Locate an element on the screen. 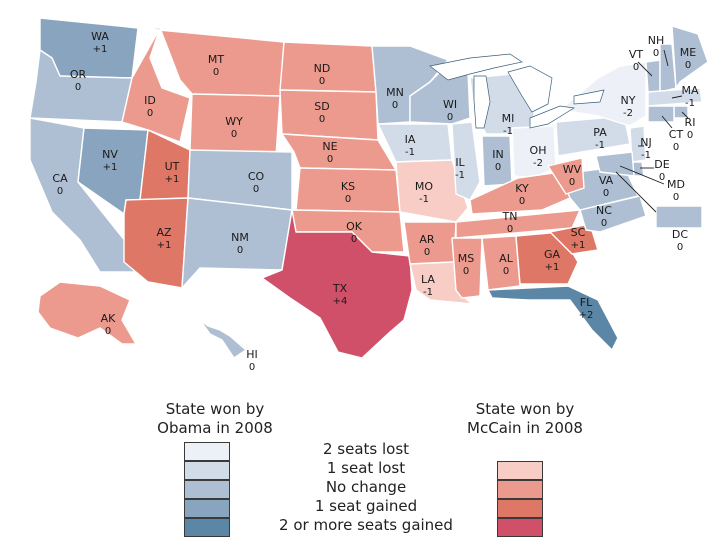 The image size is (720, 544). state-abbrev-nm: NM is located at coordinates (240, 237).